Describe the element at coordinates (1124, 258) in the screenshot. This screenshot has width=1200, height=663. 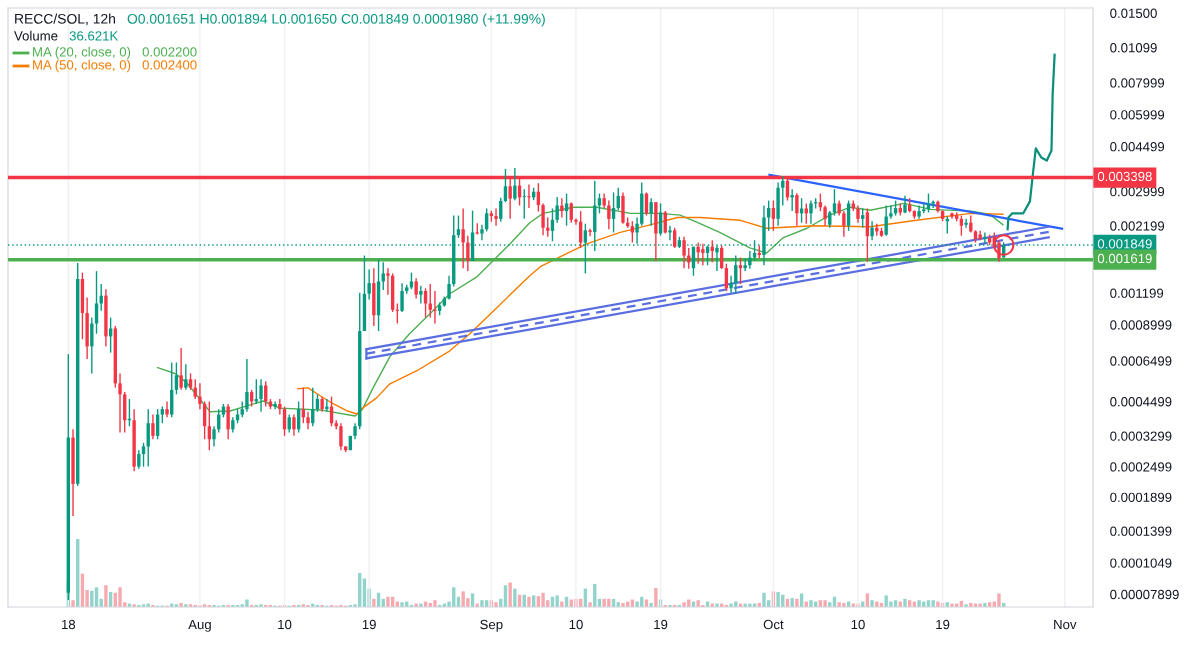
I see `ref-line-label: 0.001619` at that location.